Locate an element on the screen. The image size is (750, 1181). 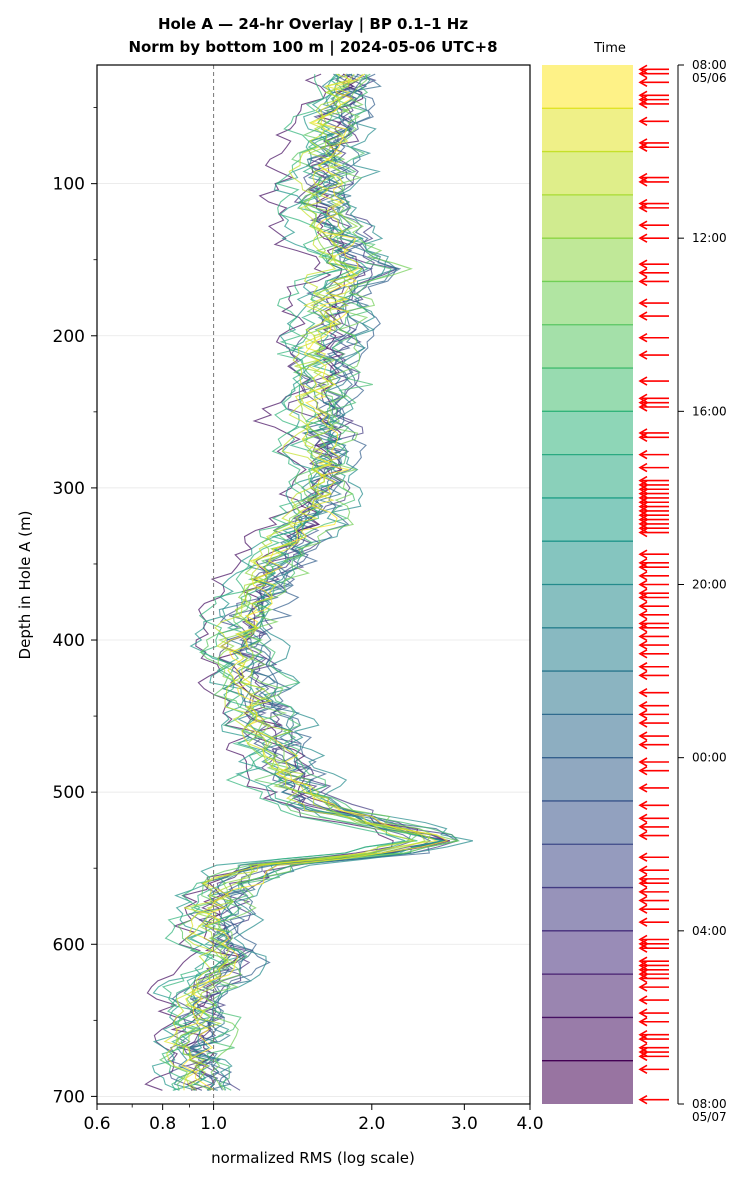
x-tick-label: 3.0 is located at coordinates (464, 1124).